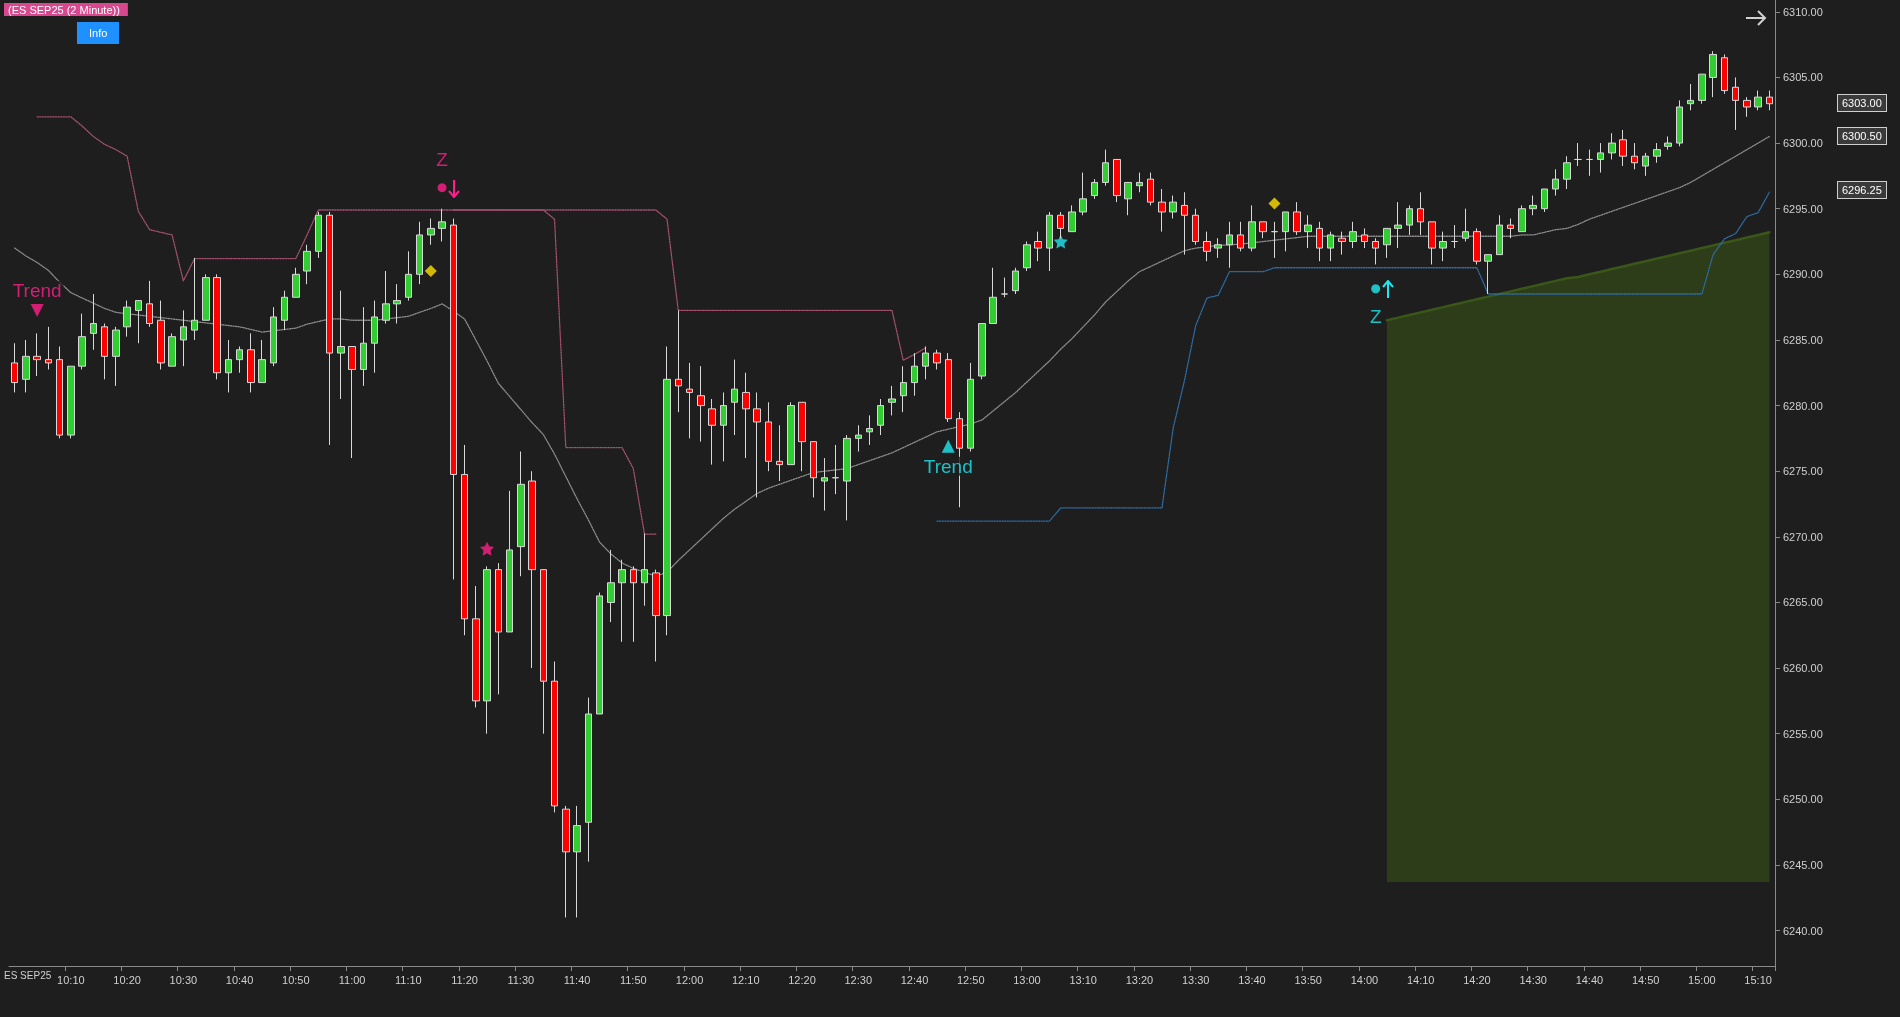  I want to click on text: ES SEP25, so click(28, 975).